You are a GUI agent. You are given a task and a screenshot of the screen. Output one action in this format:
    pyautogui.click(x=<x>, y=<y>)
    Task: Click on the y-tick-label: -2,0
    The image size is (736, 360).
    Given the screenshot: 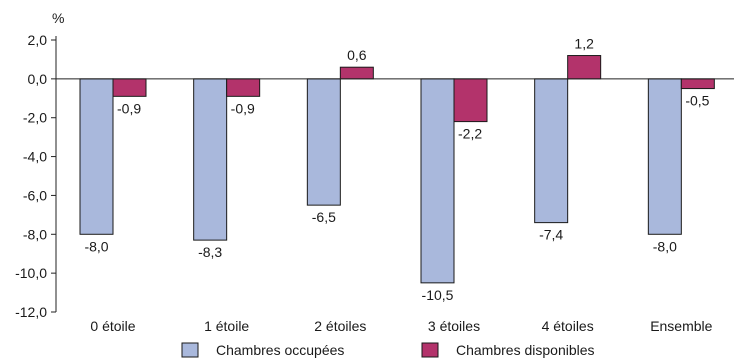 What is the action you would take?
    pyautogui.click(x=35, y=118)
    